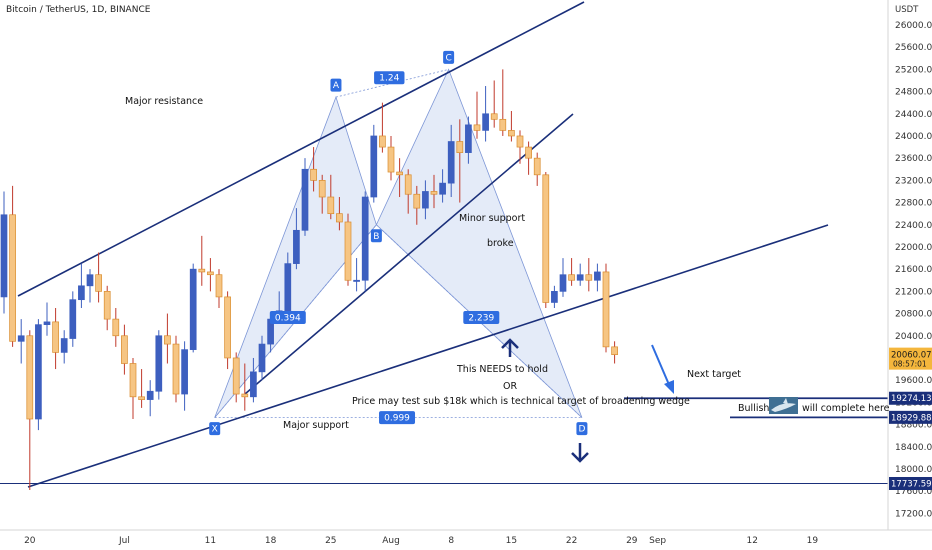 The image size is (932, 550). I want to click on pattern-point-text: D, so click(581, 430).